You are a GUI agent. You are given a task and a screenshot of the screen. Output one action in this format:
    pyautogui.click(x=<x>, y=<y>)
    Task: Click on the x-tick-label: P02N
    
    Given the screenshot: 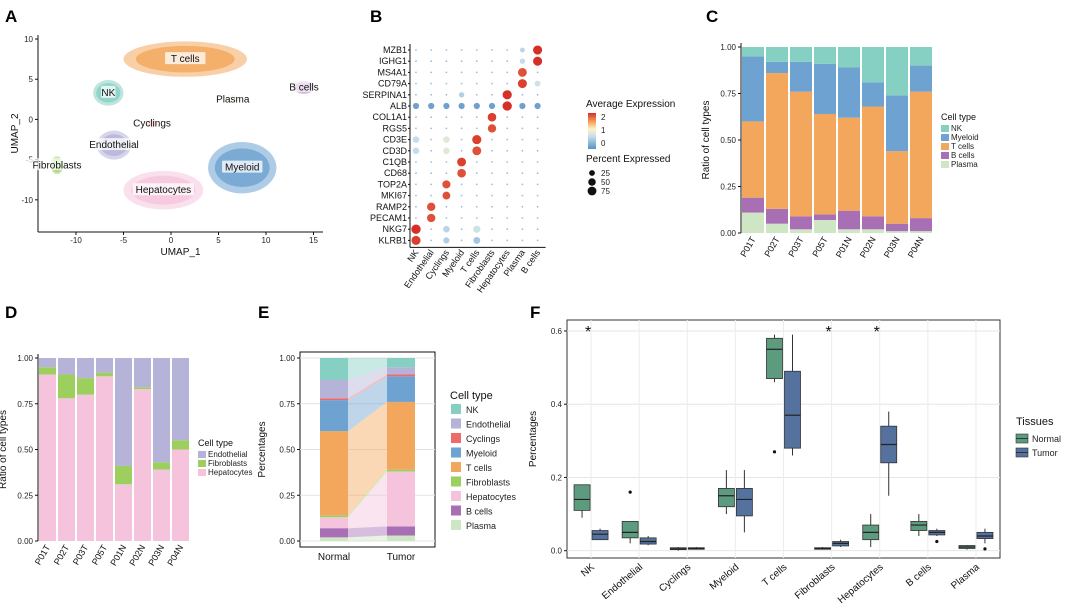 What is the action you would take?
    pyautogui.click(x=868, y=247)
    